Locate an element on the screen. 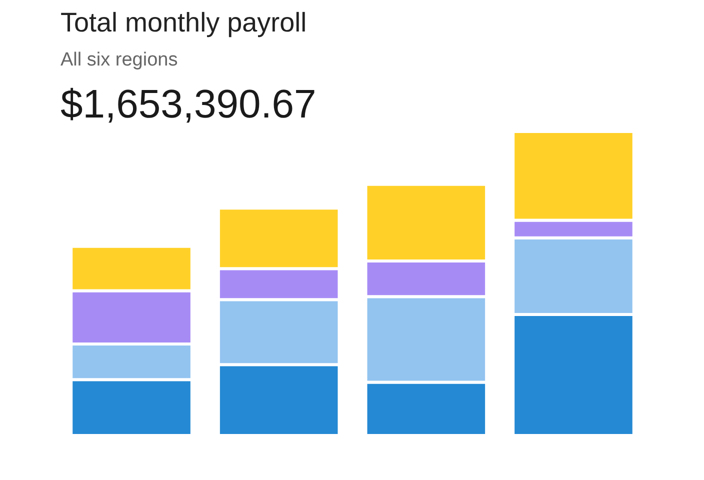 This screenshot has height=480, width=704. chart-title: Total monthly payroll is located at coordinates (183, 23).